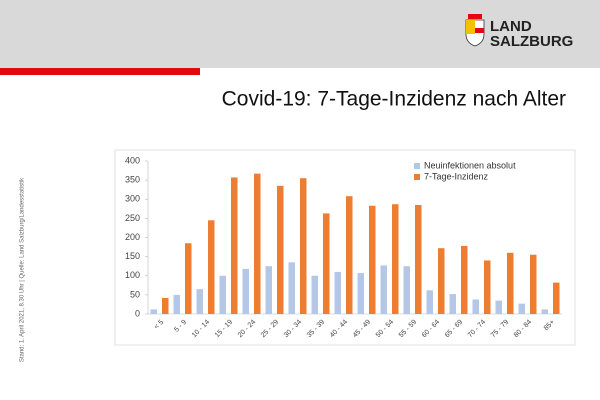  What do you see at coordinates (531, 41) in the screenshot?
I see `logo-line2: SALZBURG` at bounding box center [531, 41].